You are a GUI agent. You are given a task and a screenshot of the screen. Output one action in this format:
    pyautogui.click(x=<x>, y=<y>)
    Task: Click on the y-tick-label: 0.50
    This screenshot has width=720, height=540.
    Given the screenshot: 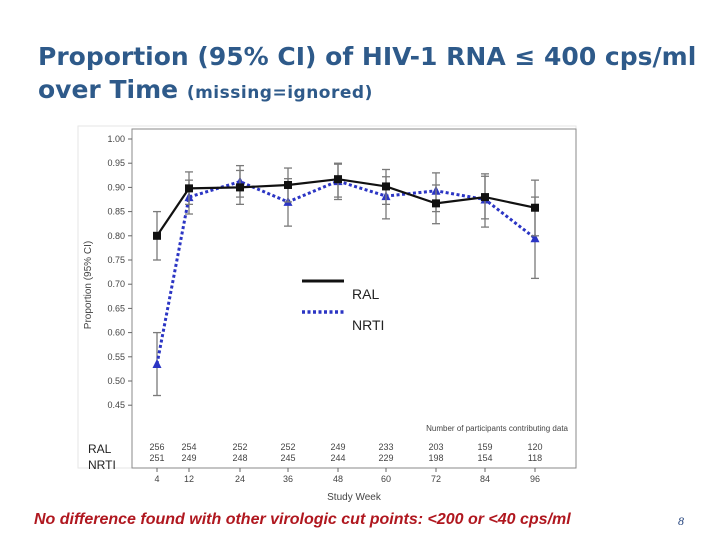 What is the action you would take?
    pyautogui.click(x=116, y=381)
    